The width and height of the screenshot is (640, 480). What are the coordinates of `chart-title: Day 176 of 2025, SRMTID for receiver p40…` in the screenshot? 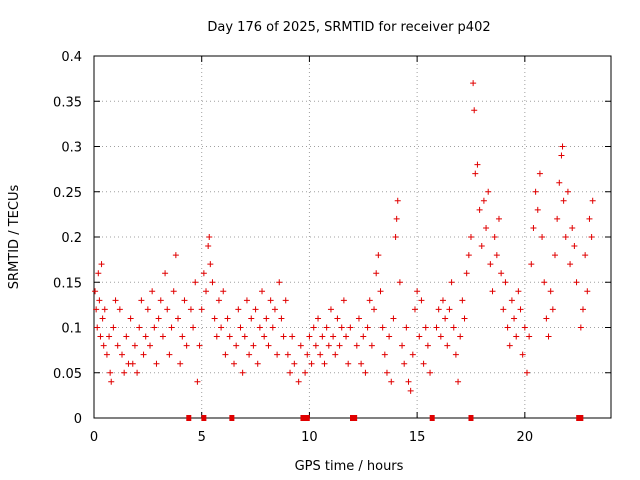 It's located at (348, 27).